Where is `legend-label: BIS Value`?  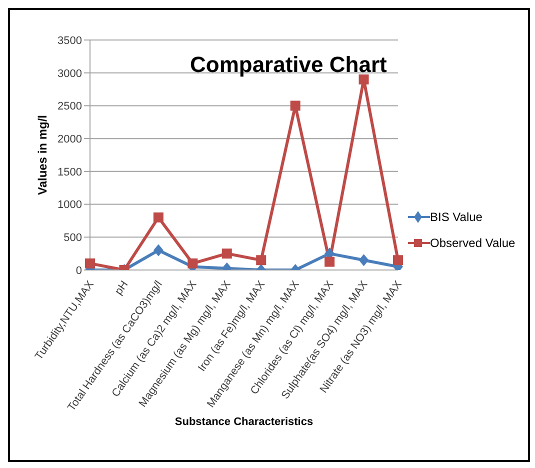 legend-label: BIS Value is located at coordinates (456, 217).